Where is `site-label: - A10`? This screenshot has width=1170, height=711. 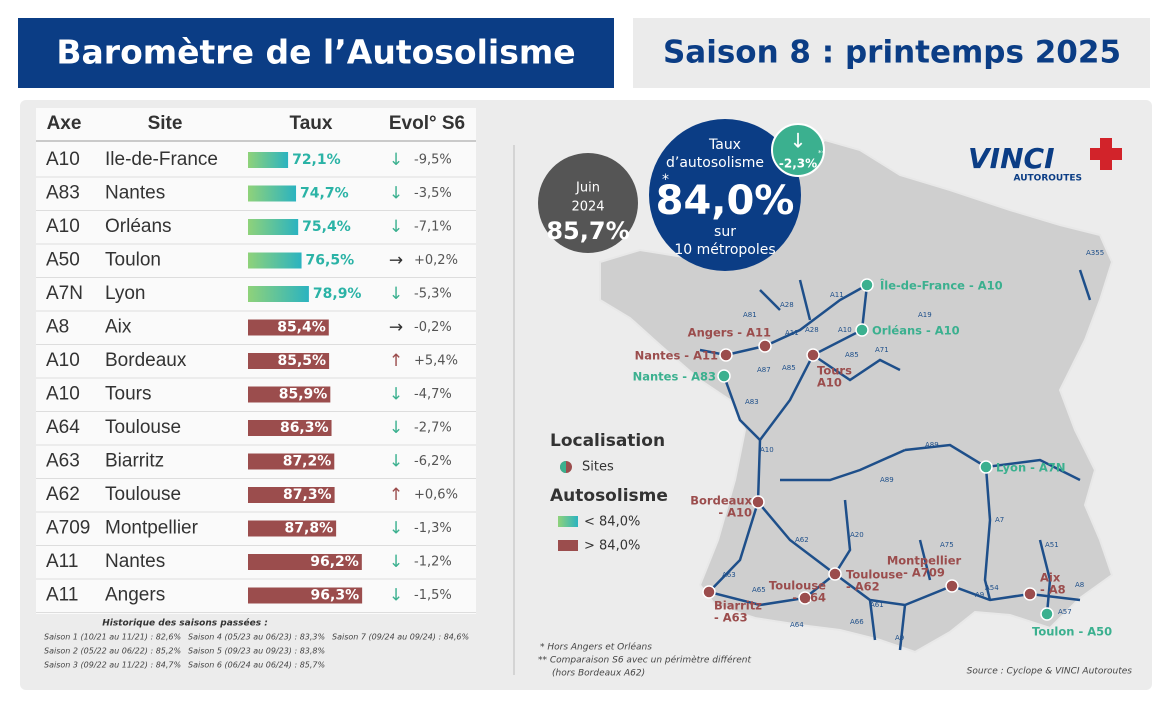
site-label: - A10 is located at coordinates (735, 513).